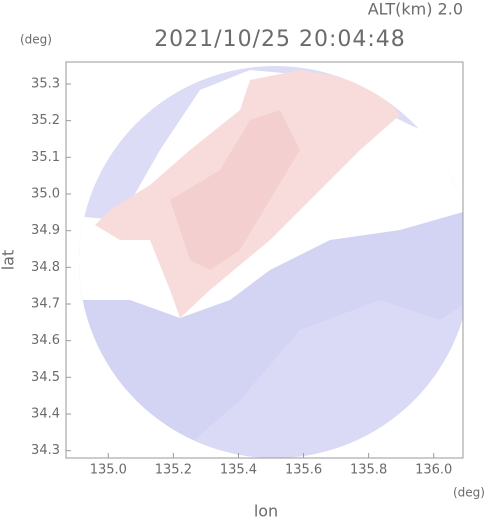  I want to click on y-tick-label: 34.7, so click(45, 304).